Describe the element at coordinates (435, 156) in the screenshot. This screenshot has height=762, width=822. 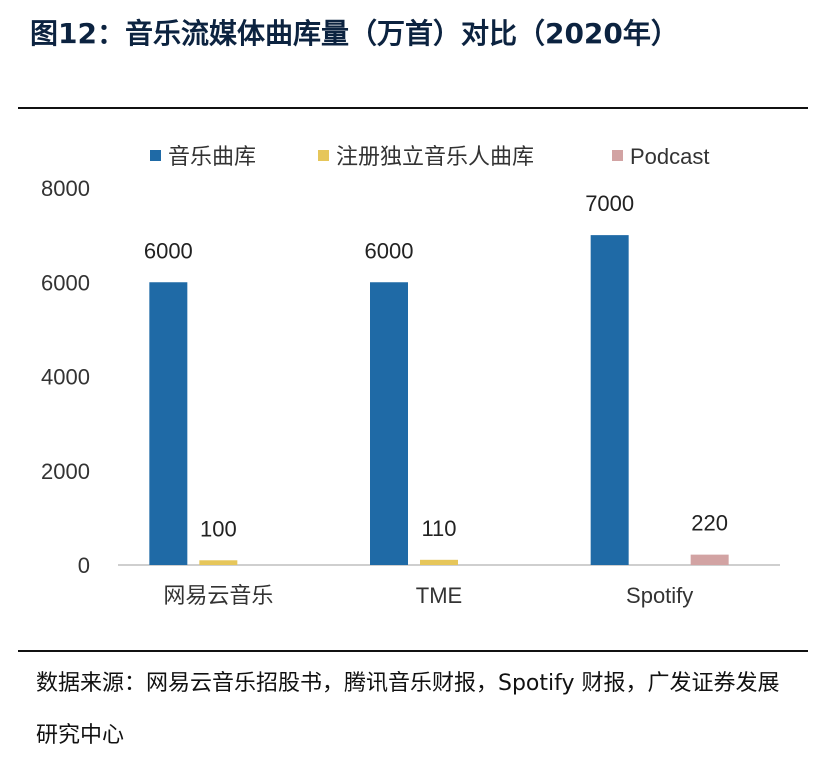
I see `legend-label: 注册独立音乐人曲库` at that location.